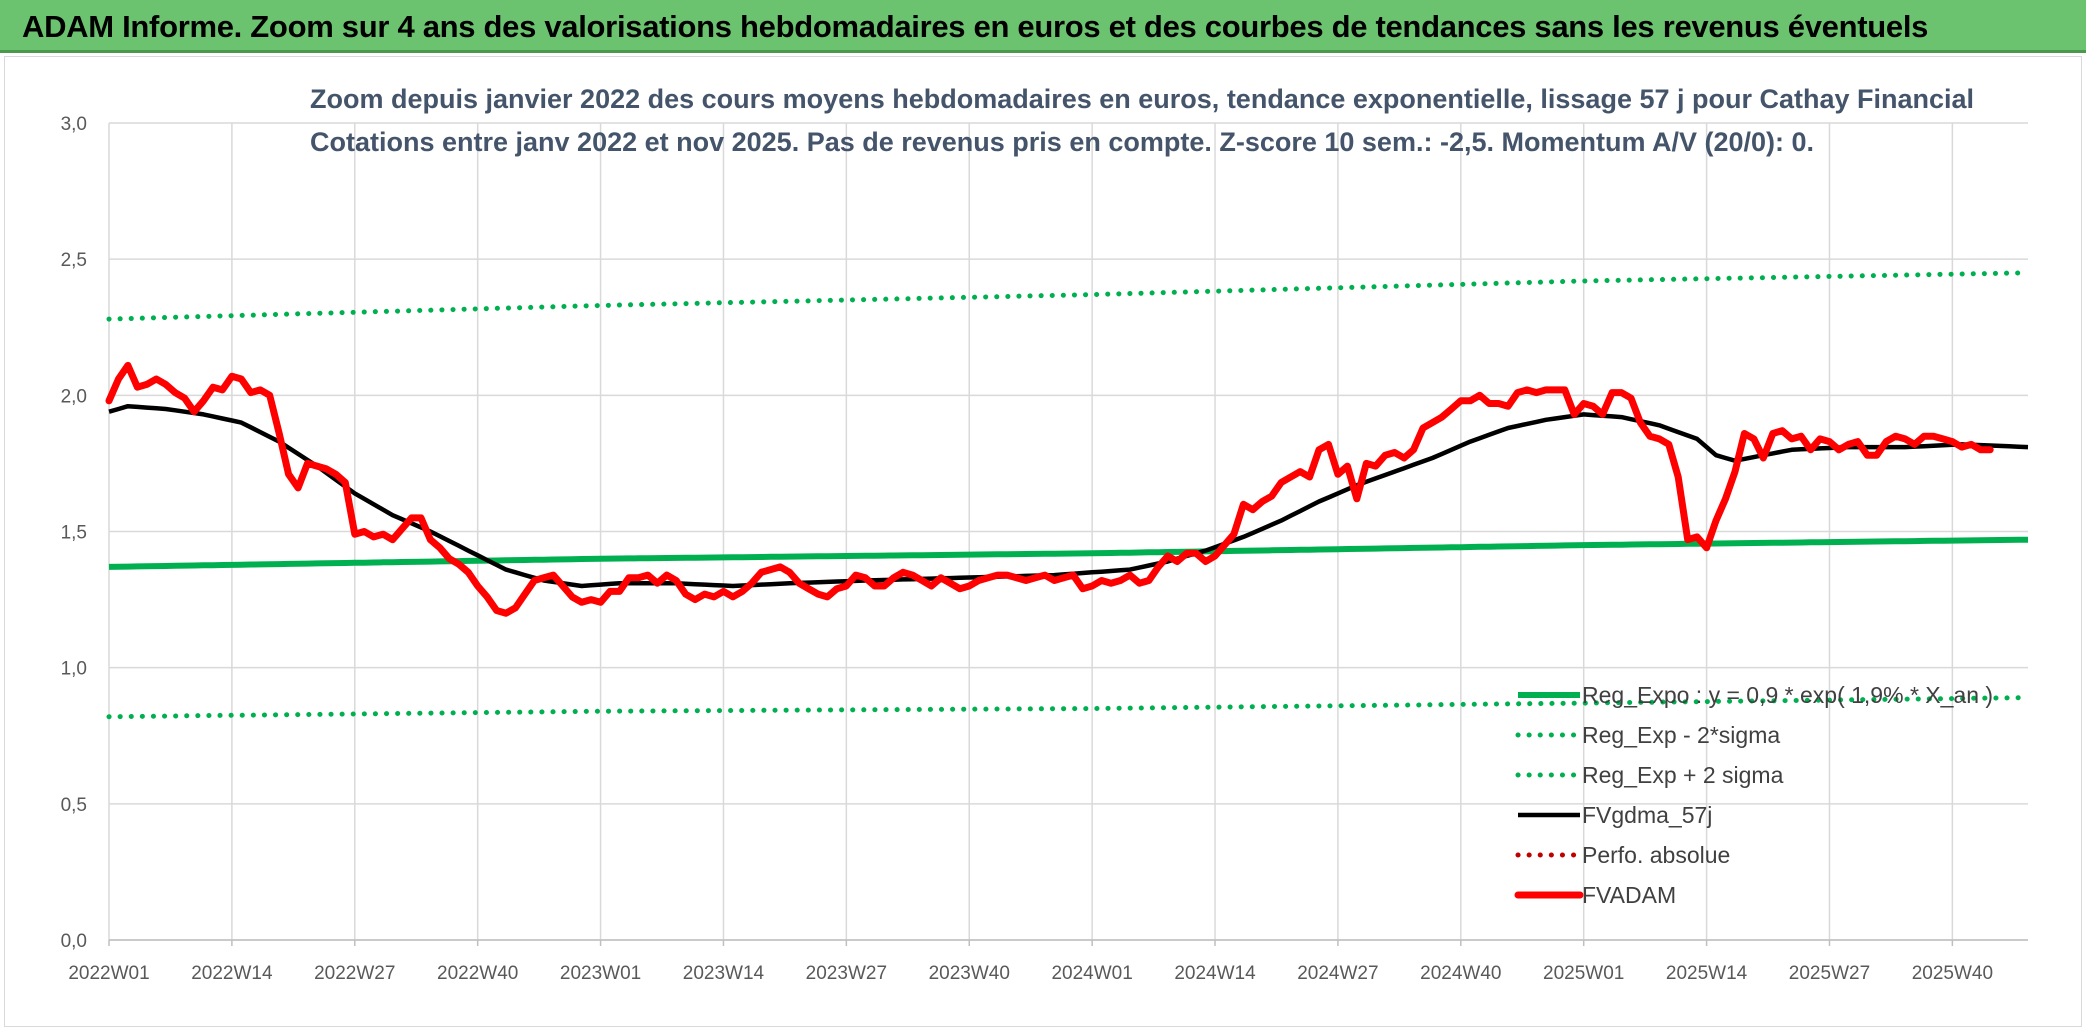 Image resolution: width=2086 pixels, height=1031 pixels. I want to click on reg-exp-minus-2sigma-line, so click(1068, 707).